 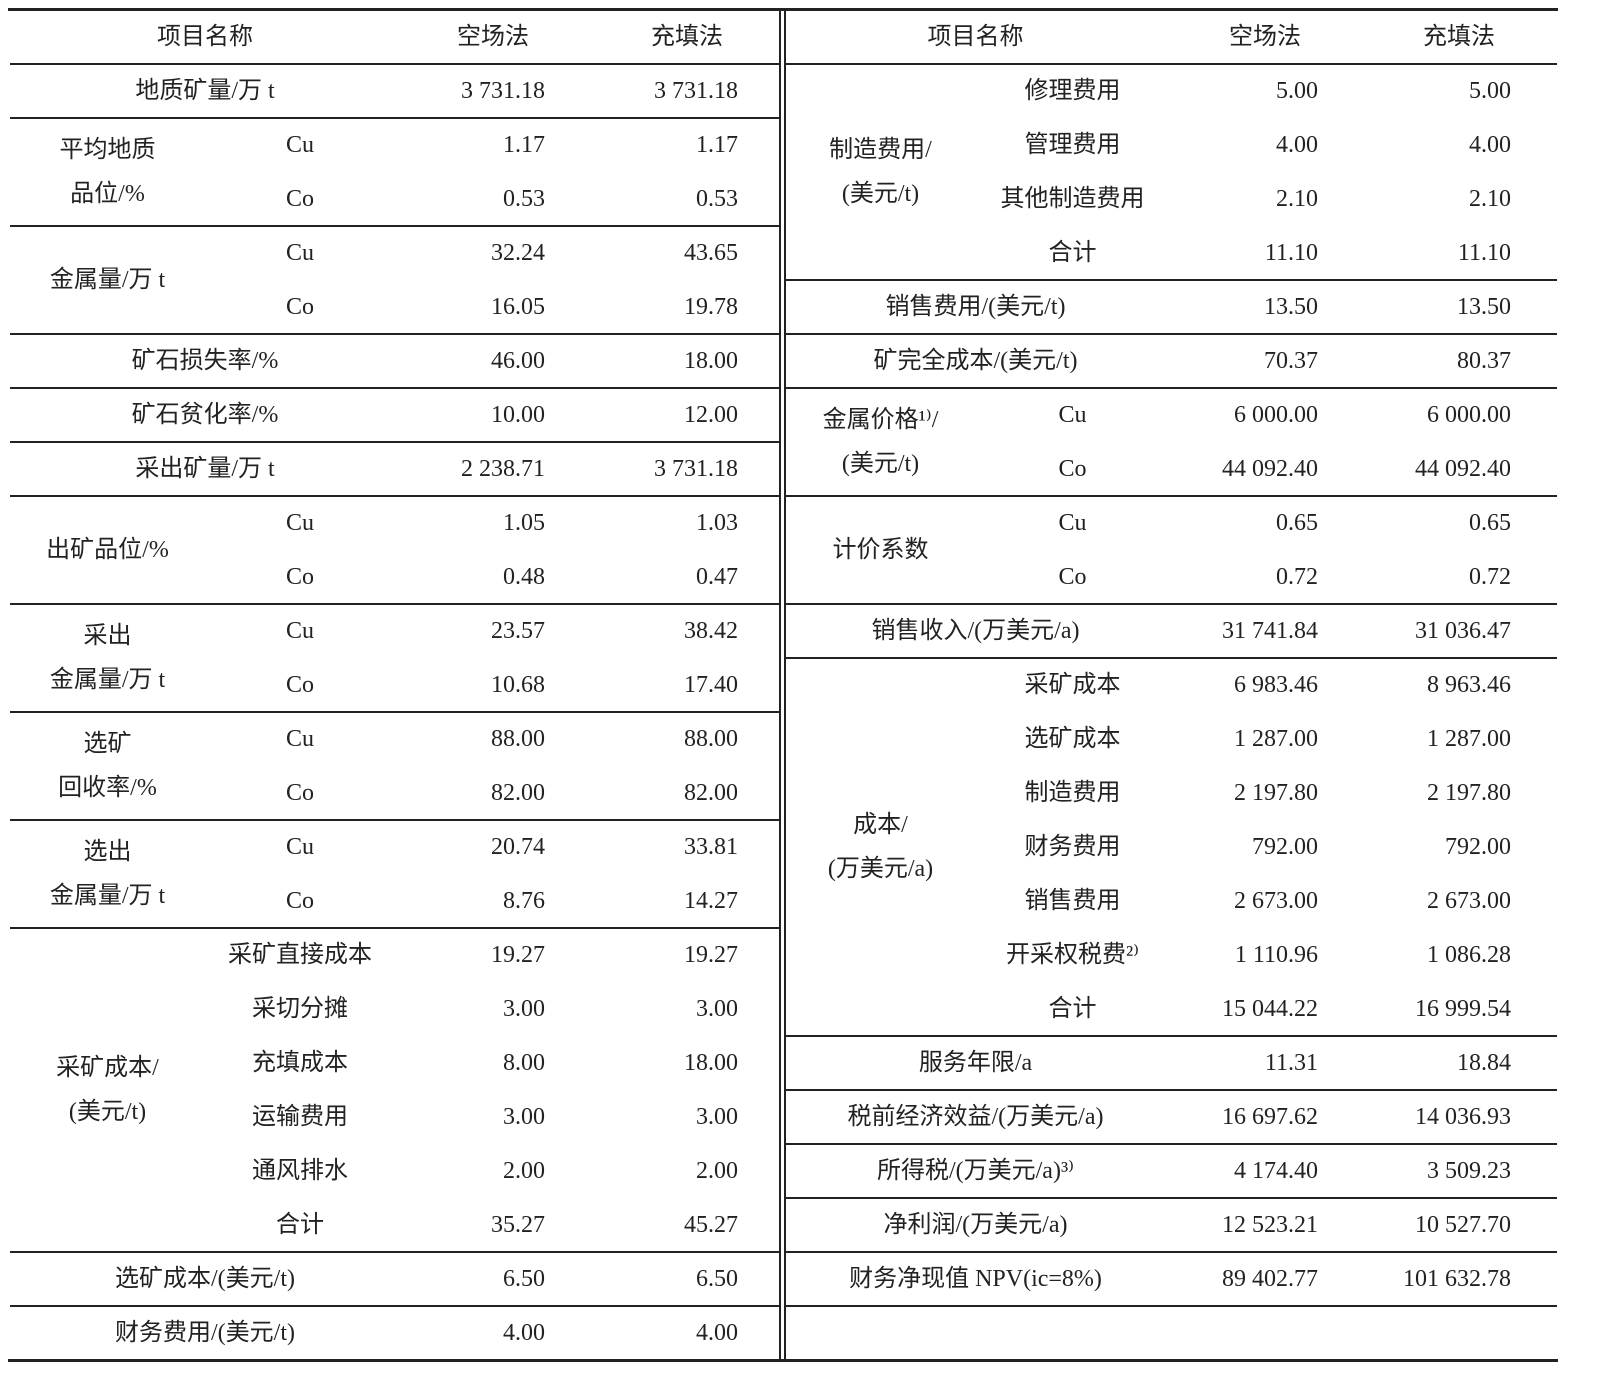 I want to click on value-cell: 2 673.00, so click(x=1469, y=901).